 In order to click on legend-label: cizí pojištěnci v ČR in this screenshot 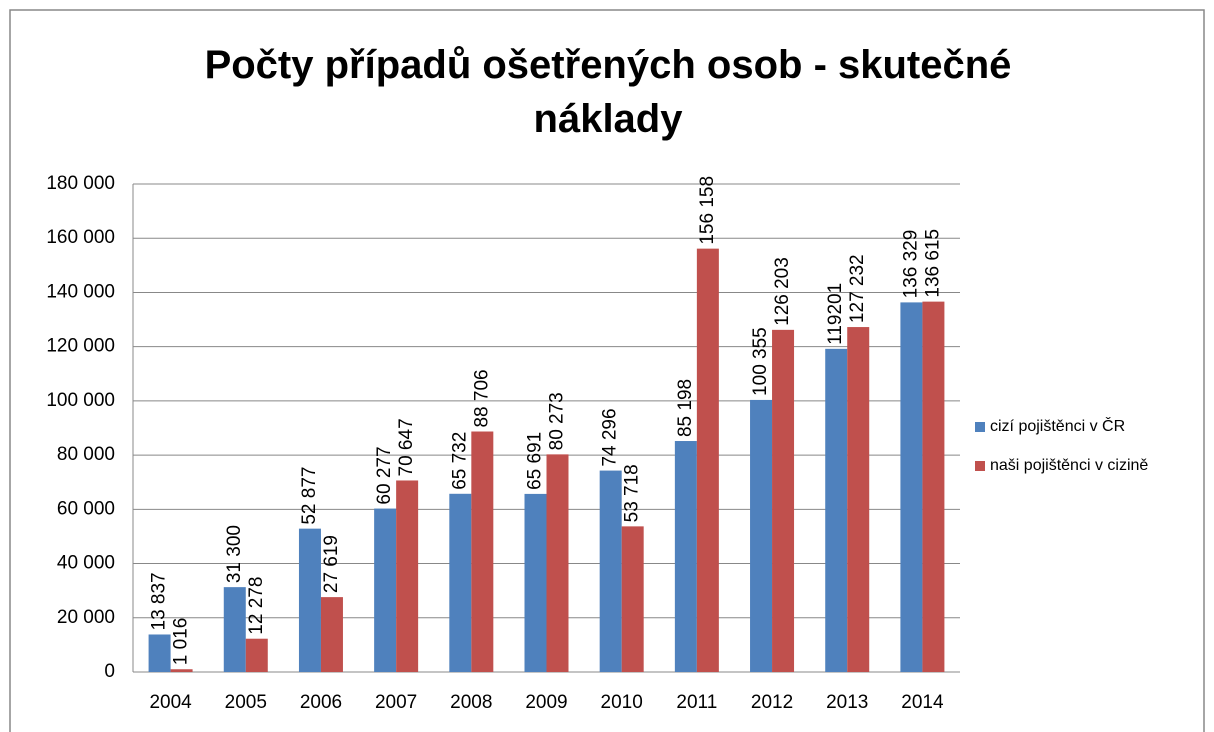, I will do `click(1057, 425)`.